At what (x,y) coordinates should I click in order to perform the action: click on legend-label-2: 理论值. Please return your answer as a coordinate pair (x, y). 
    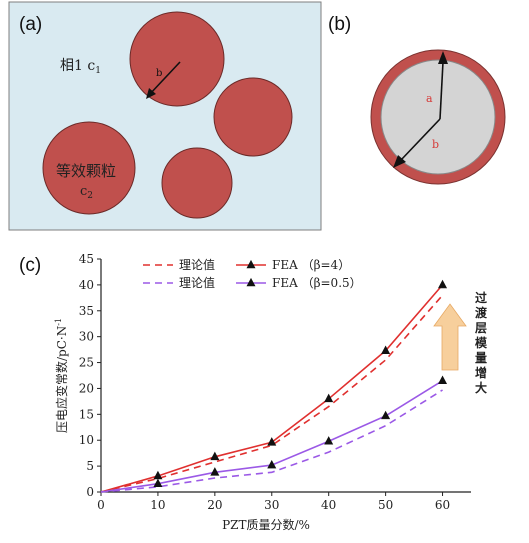
    Looking at the image, I should click on (197, 282).